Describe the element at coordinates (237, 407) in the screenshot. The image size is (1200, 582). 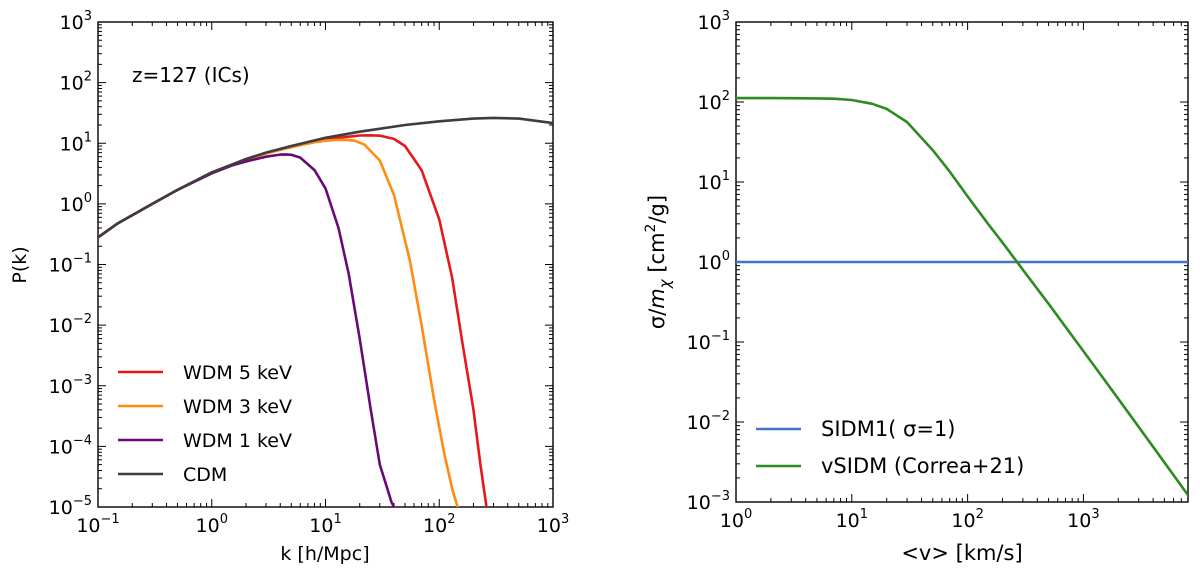
I see `legend-label: WDM 3 keV` at that location.